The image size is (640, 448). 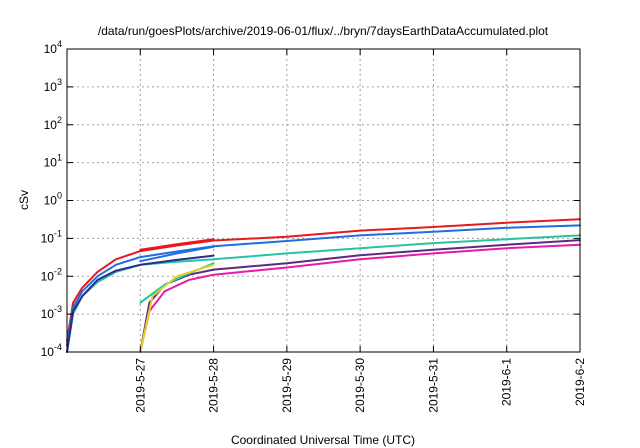 What do you see at coordinates (53, 85) in the screenshot?
I see `y-tick-label: 10³` at bounding box center [53, 85].